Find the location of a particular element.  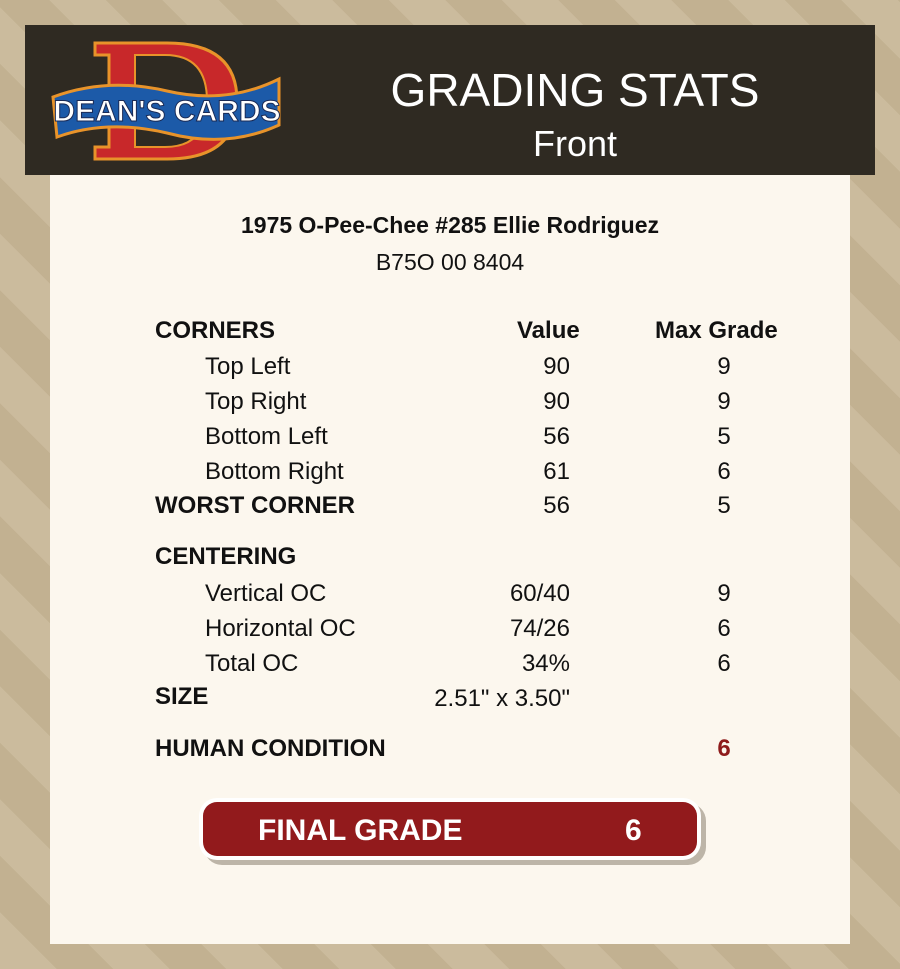

size-label: SIZE is located at coordinates (182, 696).